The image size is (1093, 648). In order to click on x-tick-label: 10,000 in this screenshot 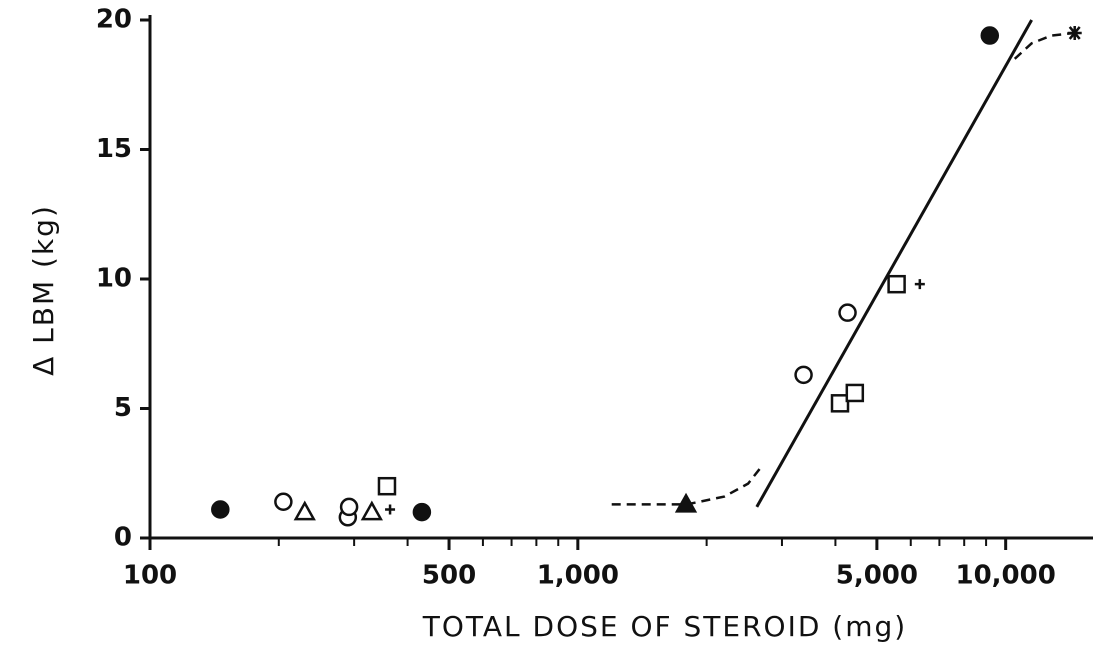, I will do `click(1005, 576)`.